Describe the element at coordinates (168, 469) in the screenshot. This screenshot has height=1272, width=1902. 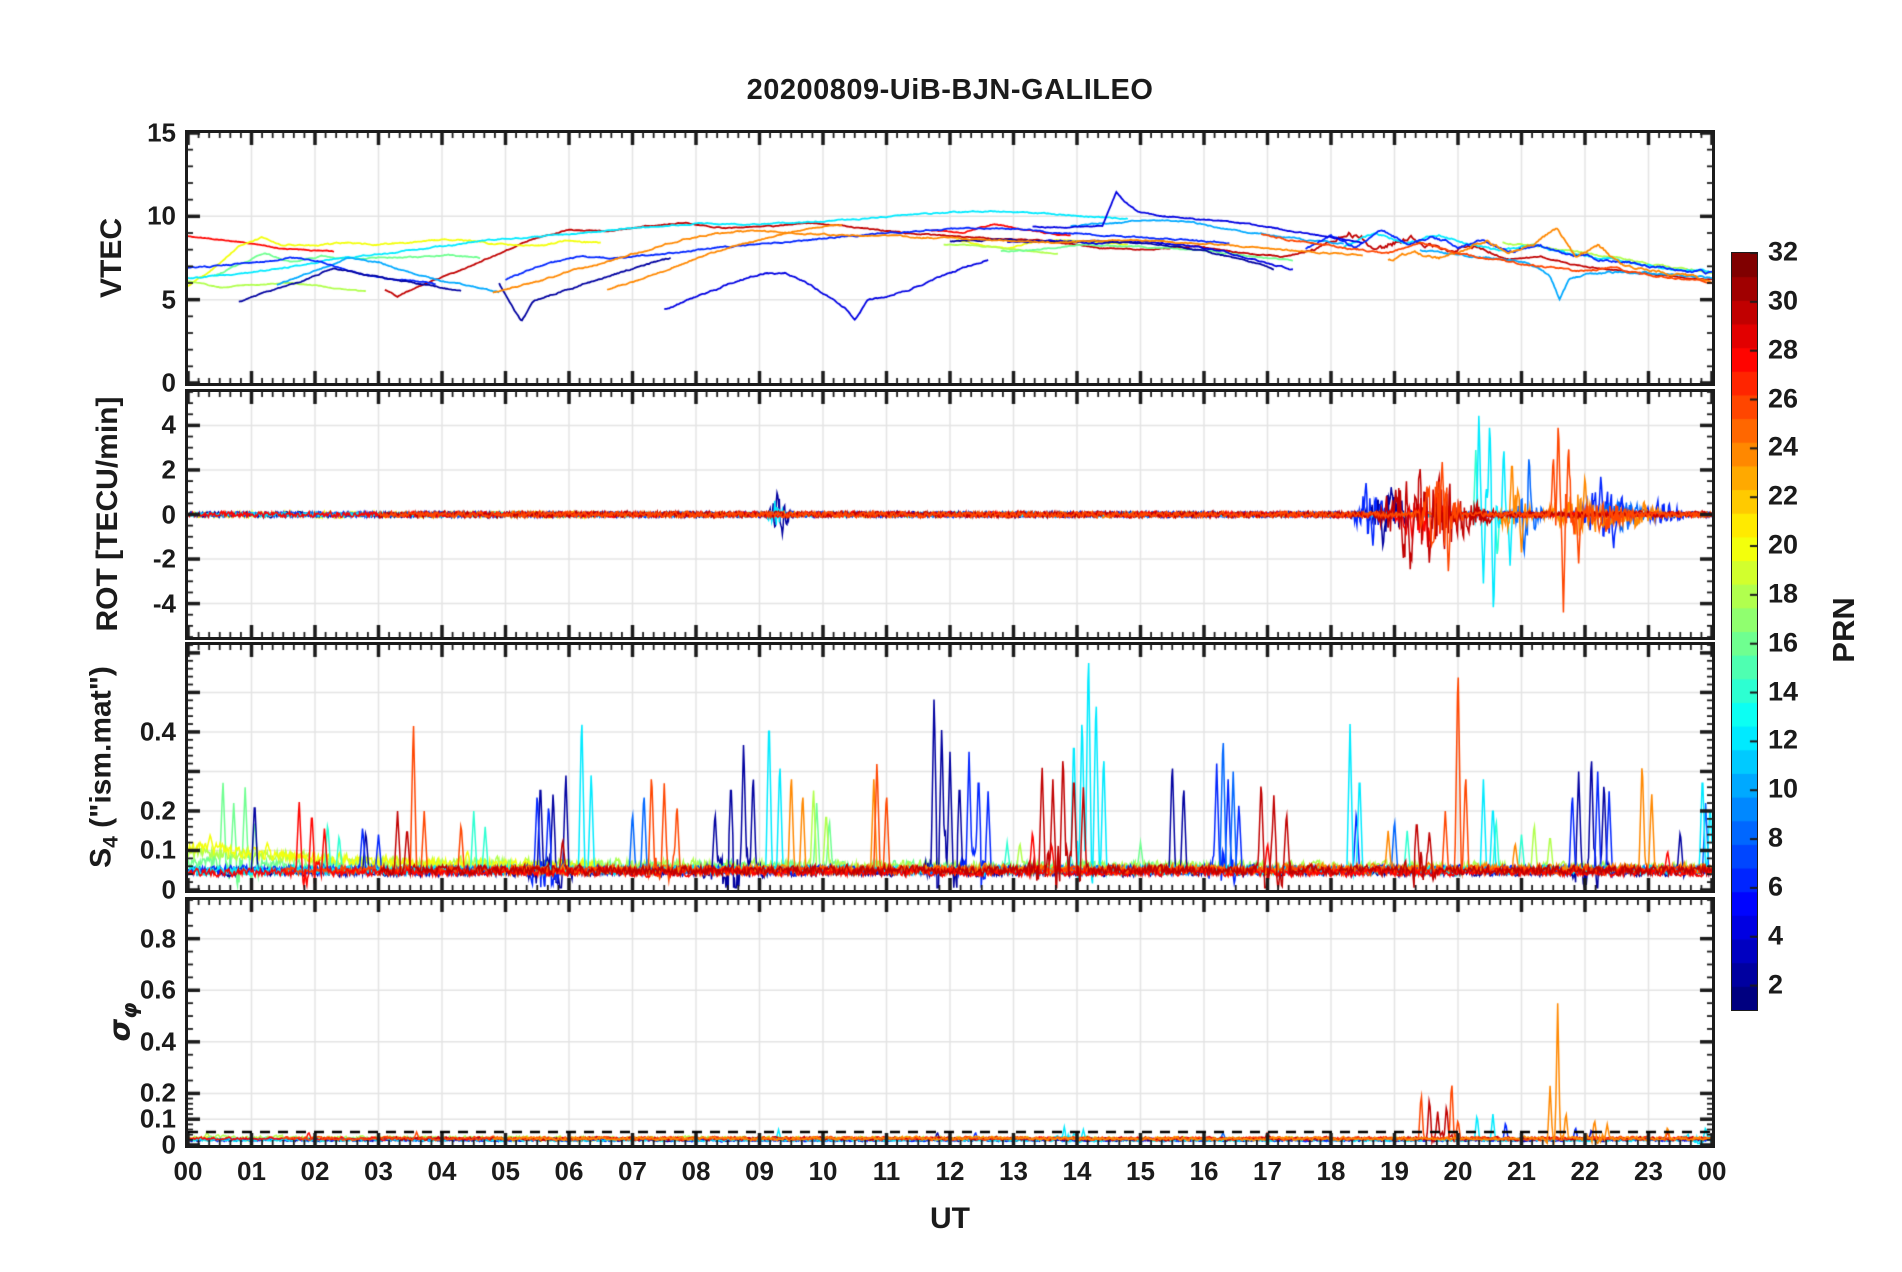
I see `y-tick-label: 2` at that location.